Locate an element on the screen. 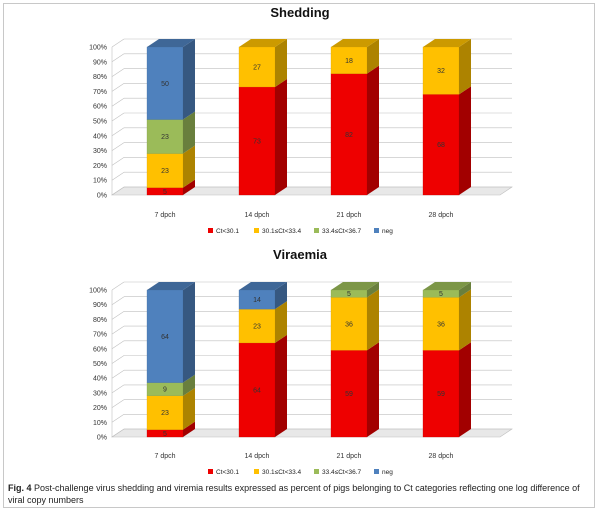 The width and height of the screenshot is (600, 512). data-label: 9 is located at coordinates (165, 390).